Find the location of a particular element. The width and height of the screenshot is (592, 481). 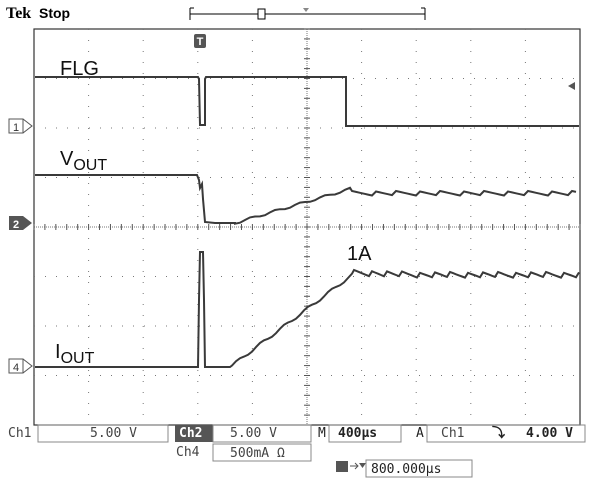

trigger-mode: A is located at coordinates (420, 433).